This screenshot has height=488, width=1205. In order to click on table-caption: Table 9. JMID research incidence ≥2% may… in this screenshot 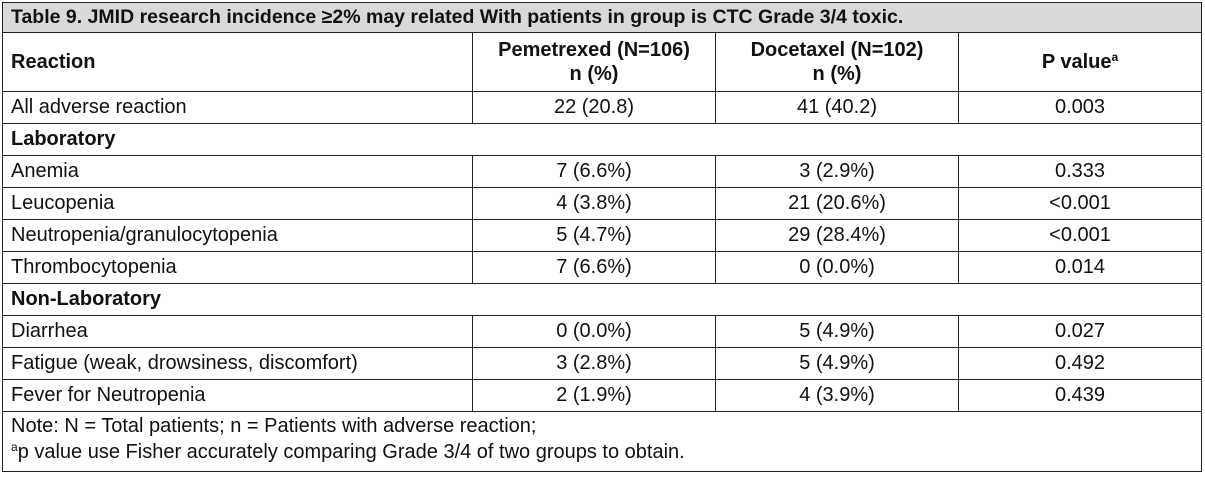, I will do `click(602, 17)`.